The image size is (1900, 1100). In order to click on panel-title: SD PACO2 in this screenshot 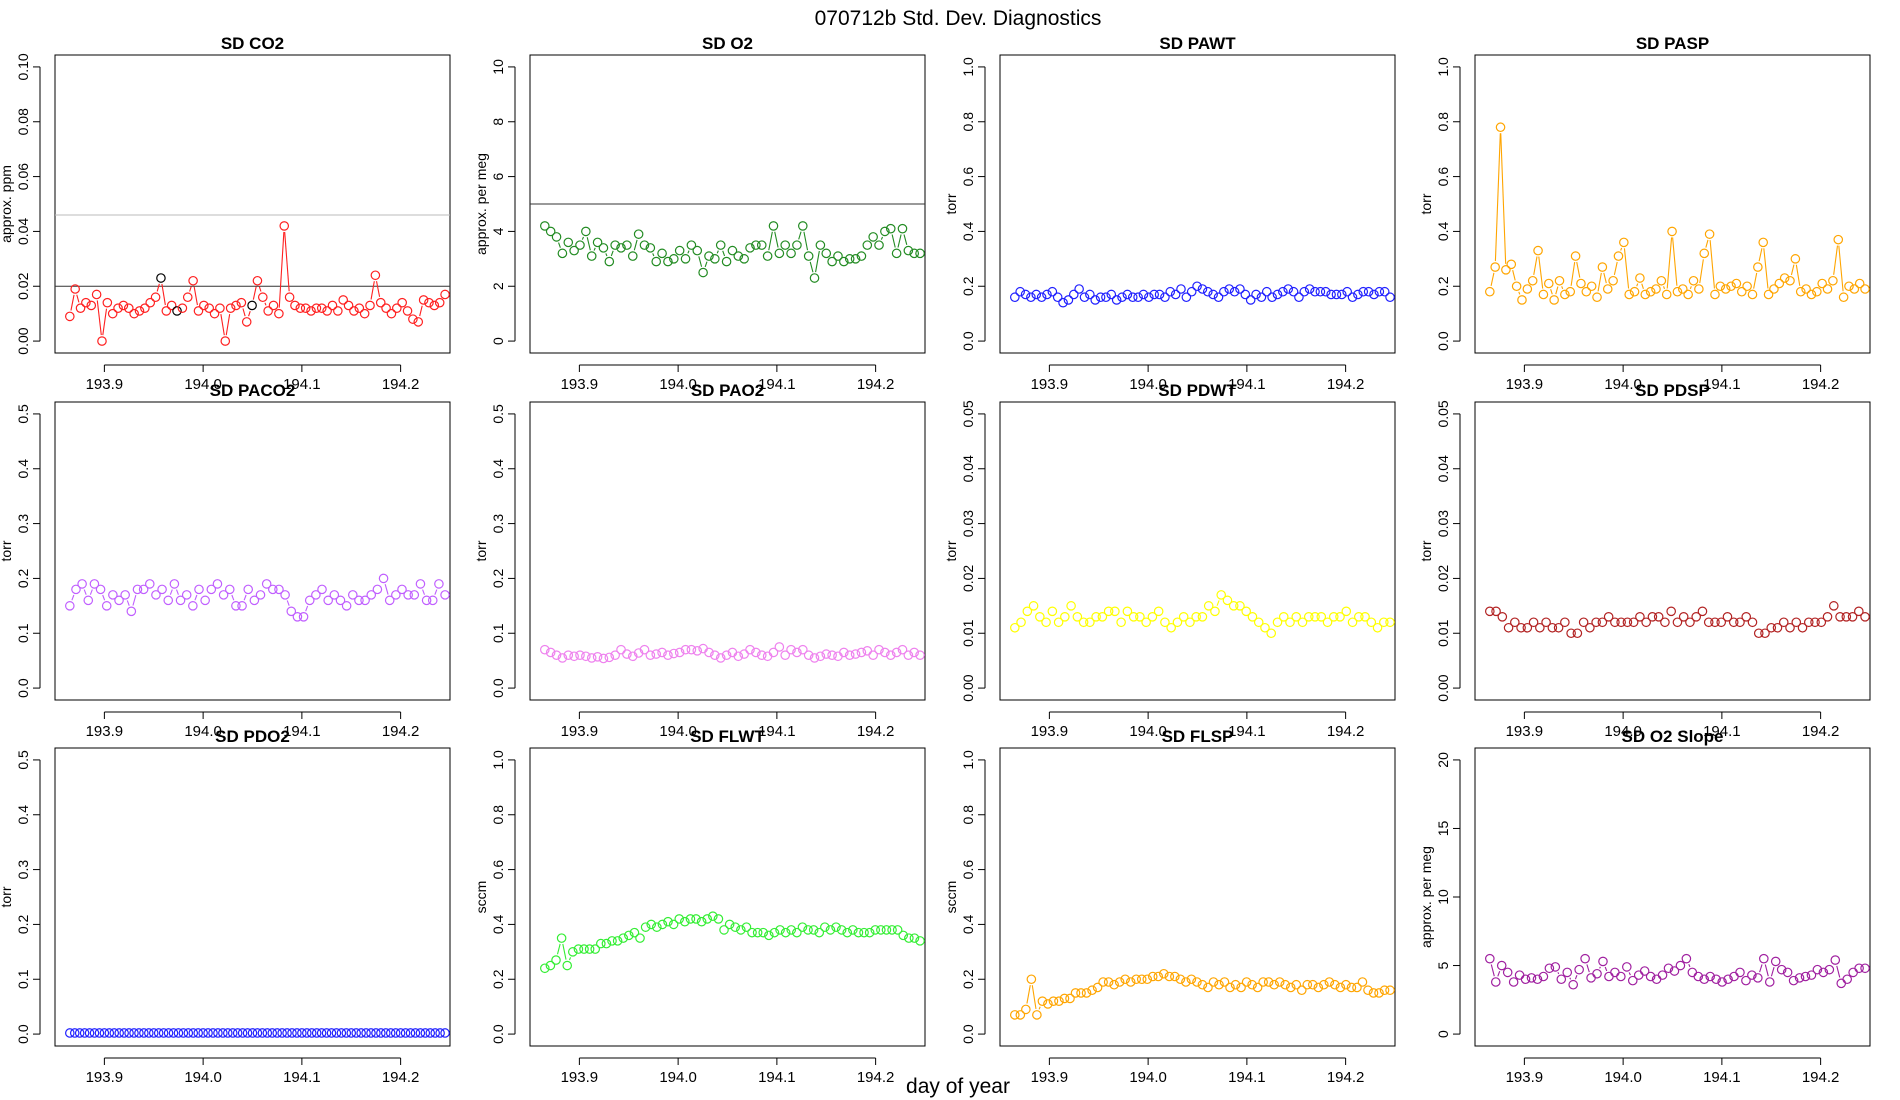, I will do `click(253, 390)`.